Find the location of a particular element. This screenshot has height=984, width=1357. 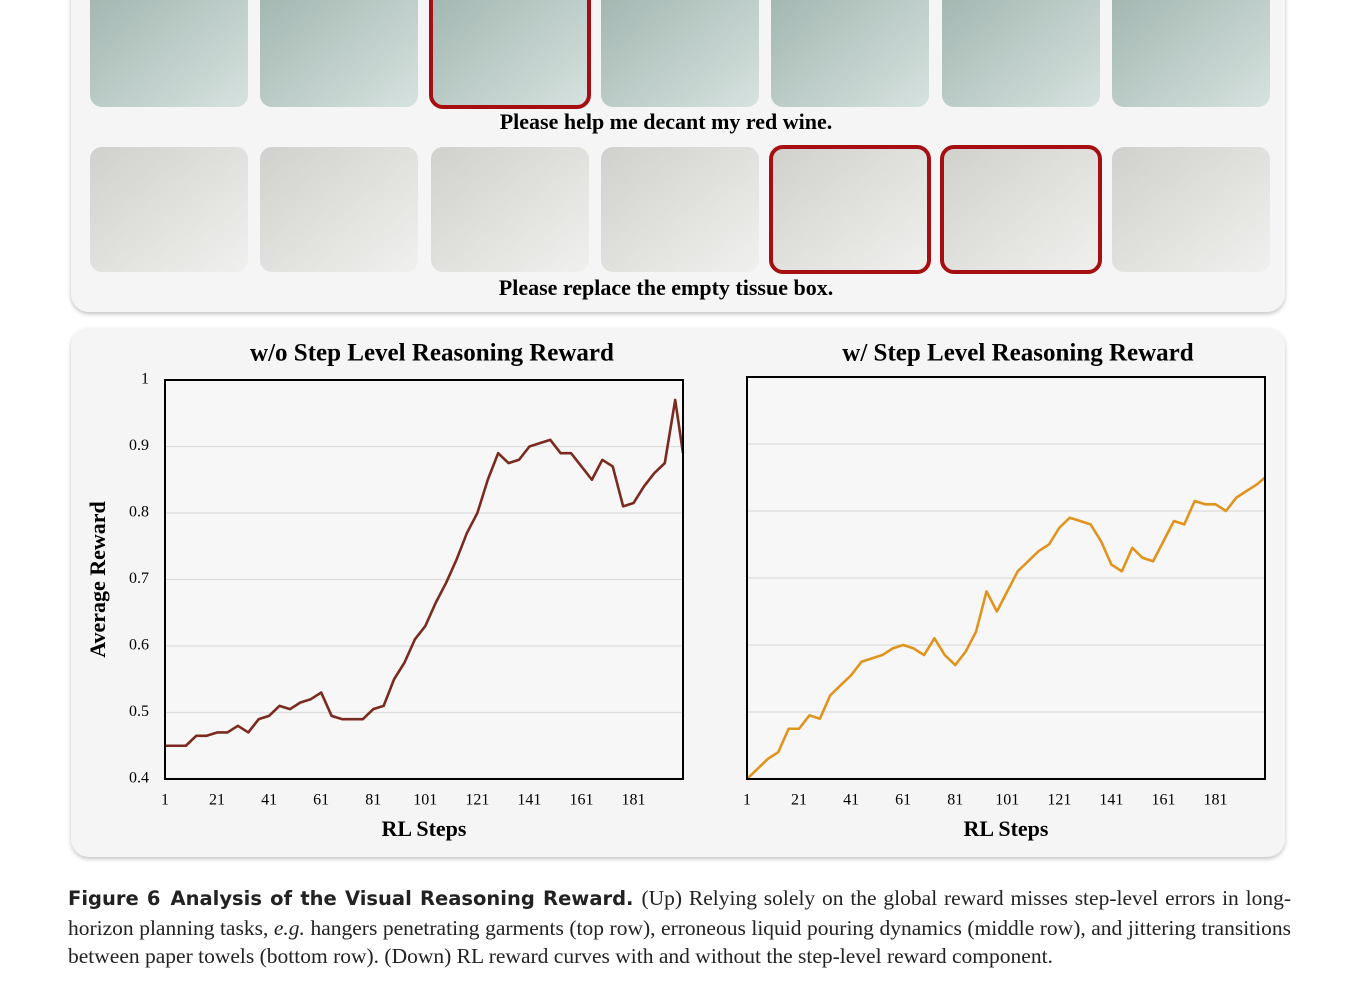

row-caption: Please help me decant my red wine. is located at coordinates (666, 121).